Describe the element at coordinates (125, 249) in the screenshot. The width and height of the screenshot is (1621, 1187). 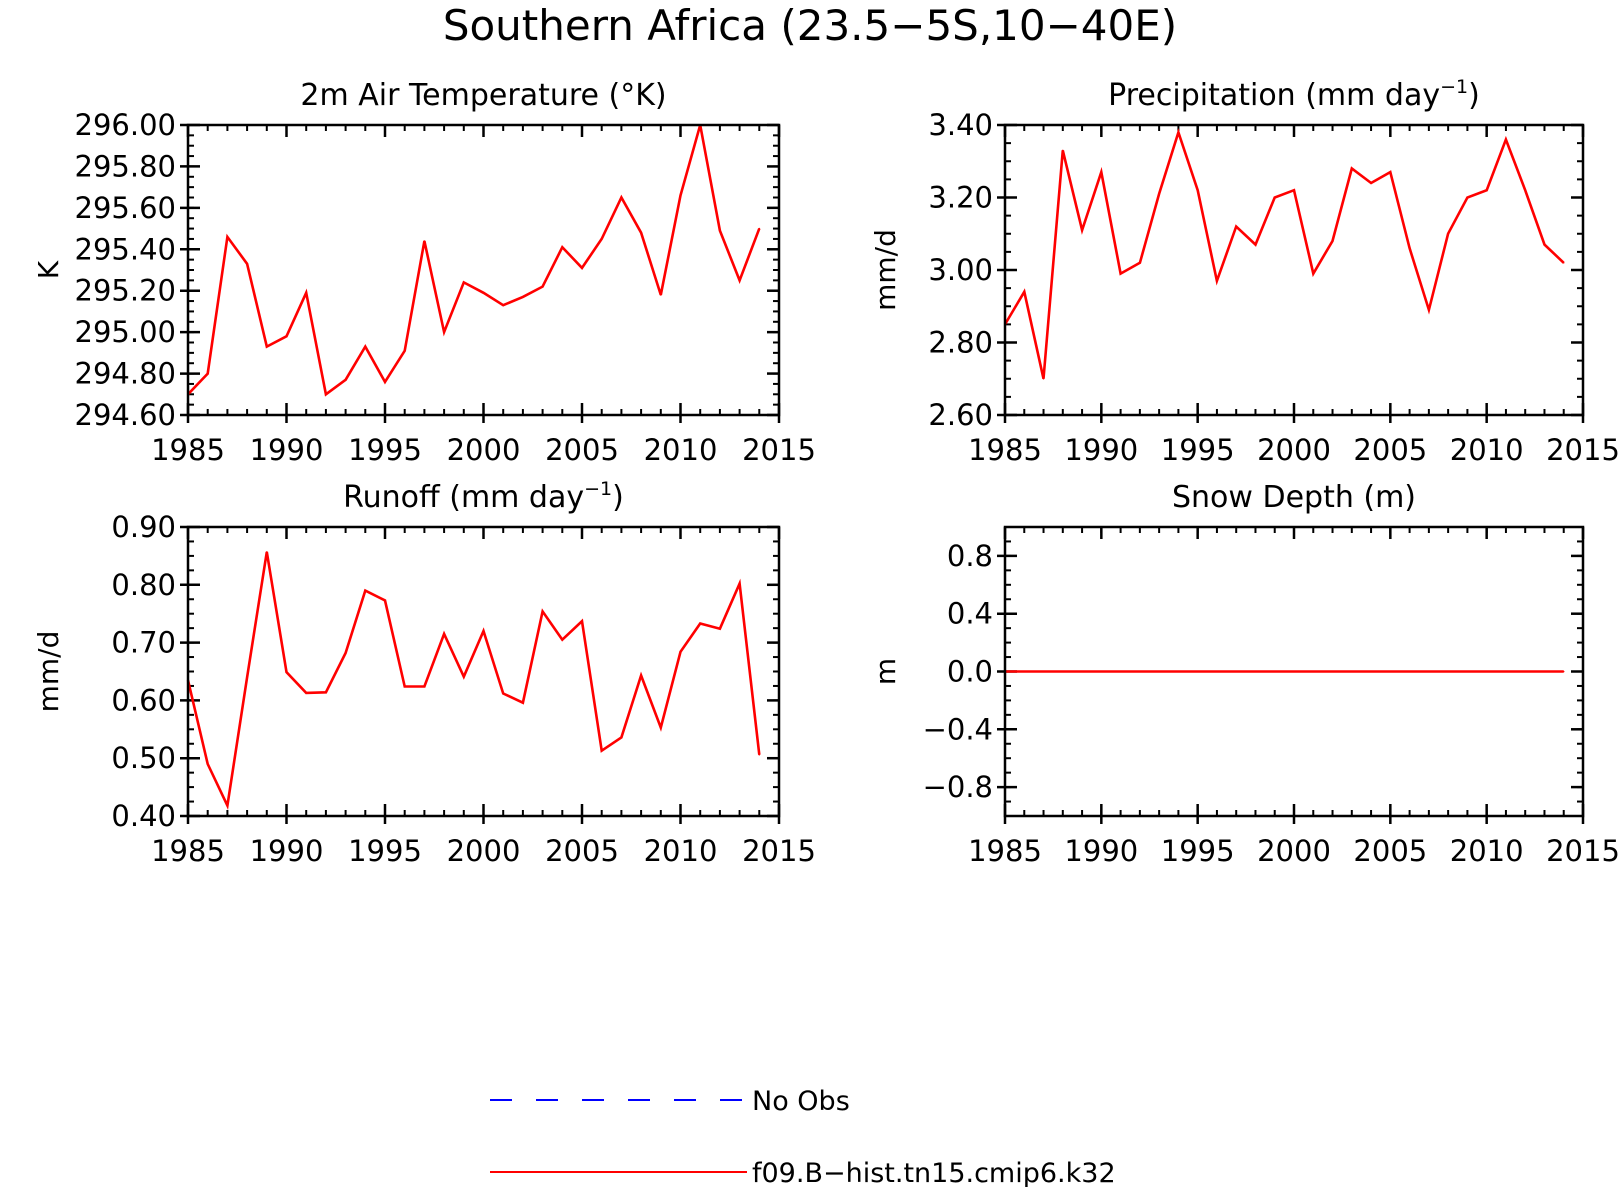
I see `y-tick-label: 295.40` at that location.